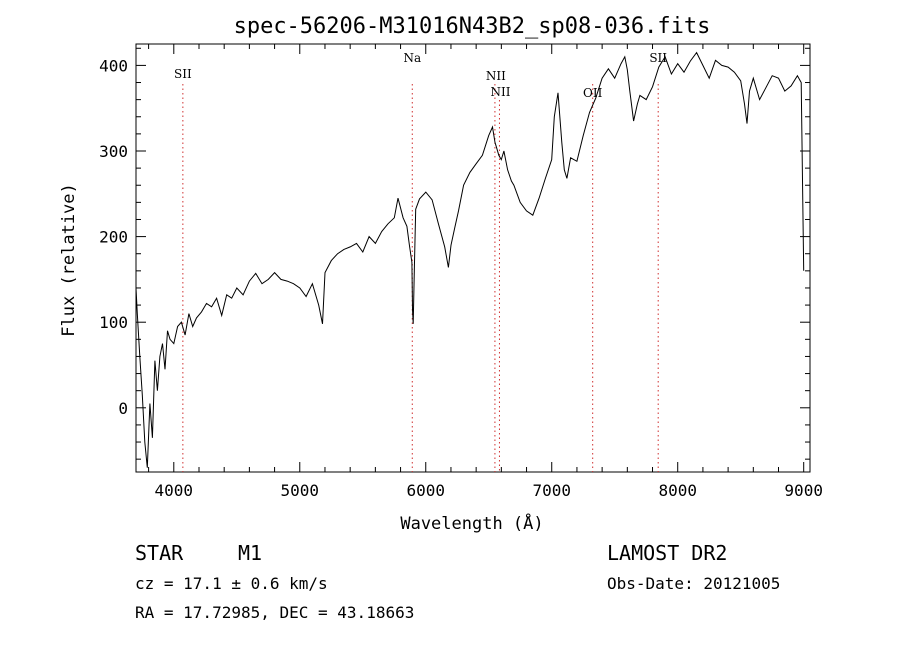 The width and height of the screenshot is (900, 650). Describe the element at coordinates (803, 490) in the screenshot. I see `x-tick-label: 9000` at that location.